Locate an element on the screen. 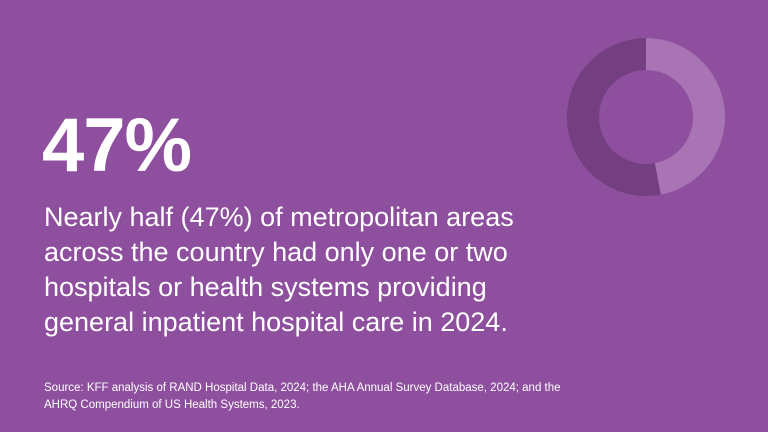 This screenshot has height=432, width=768. donut-chart is located at coordinates (646, 117).